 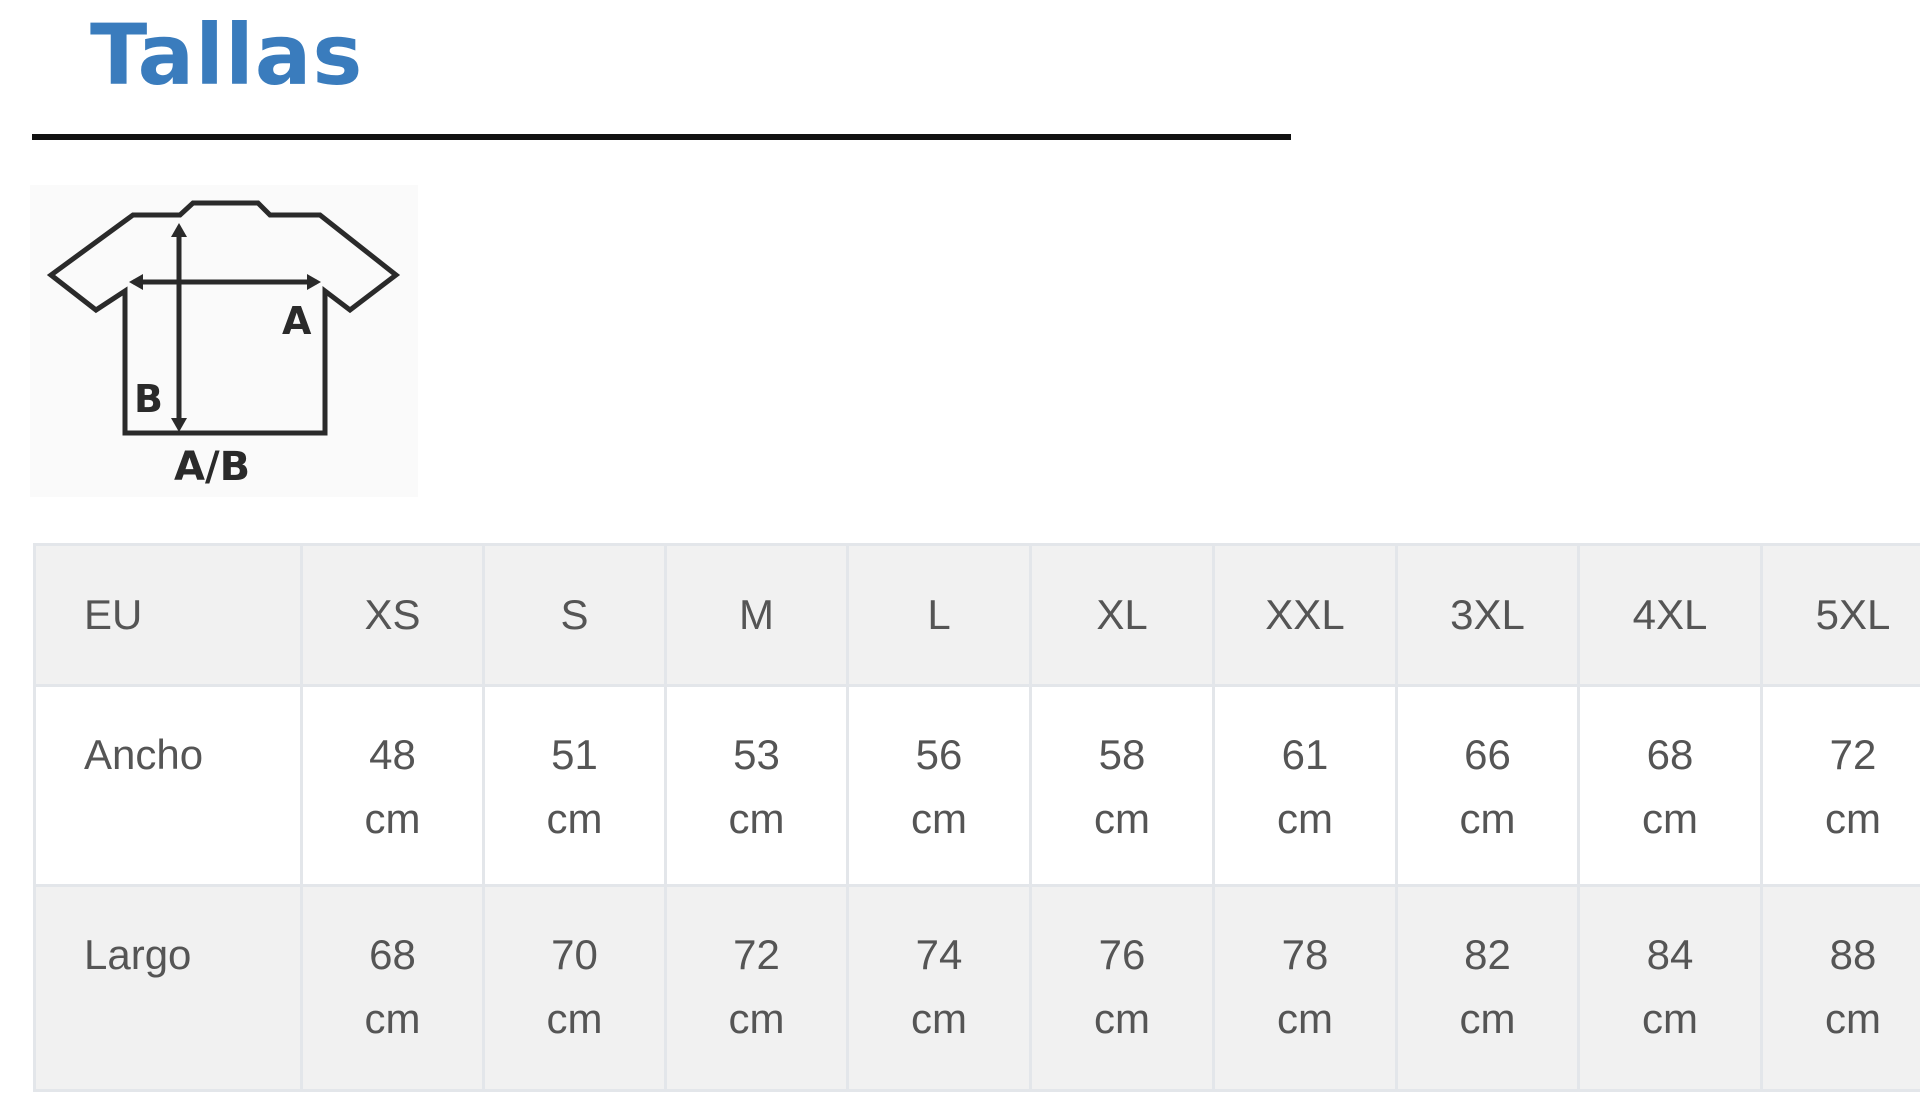 I want to click on measurement-cell: 53 cm, so click(x=756, y=785).